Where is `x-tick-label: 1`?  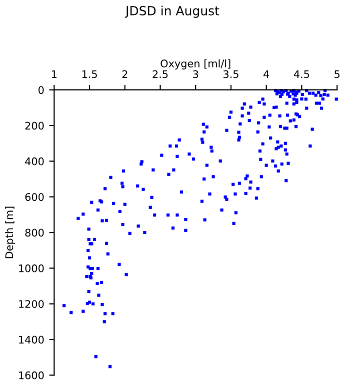
x-tick-label: 1 is located at coordinates (54, 74).